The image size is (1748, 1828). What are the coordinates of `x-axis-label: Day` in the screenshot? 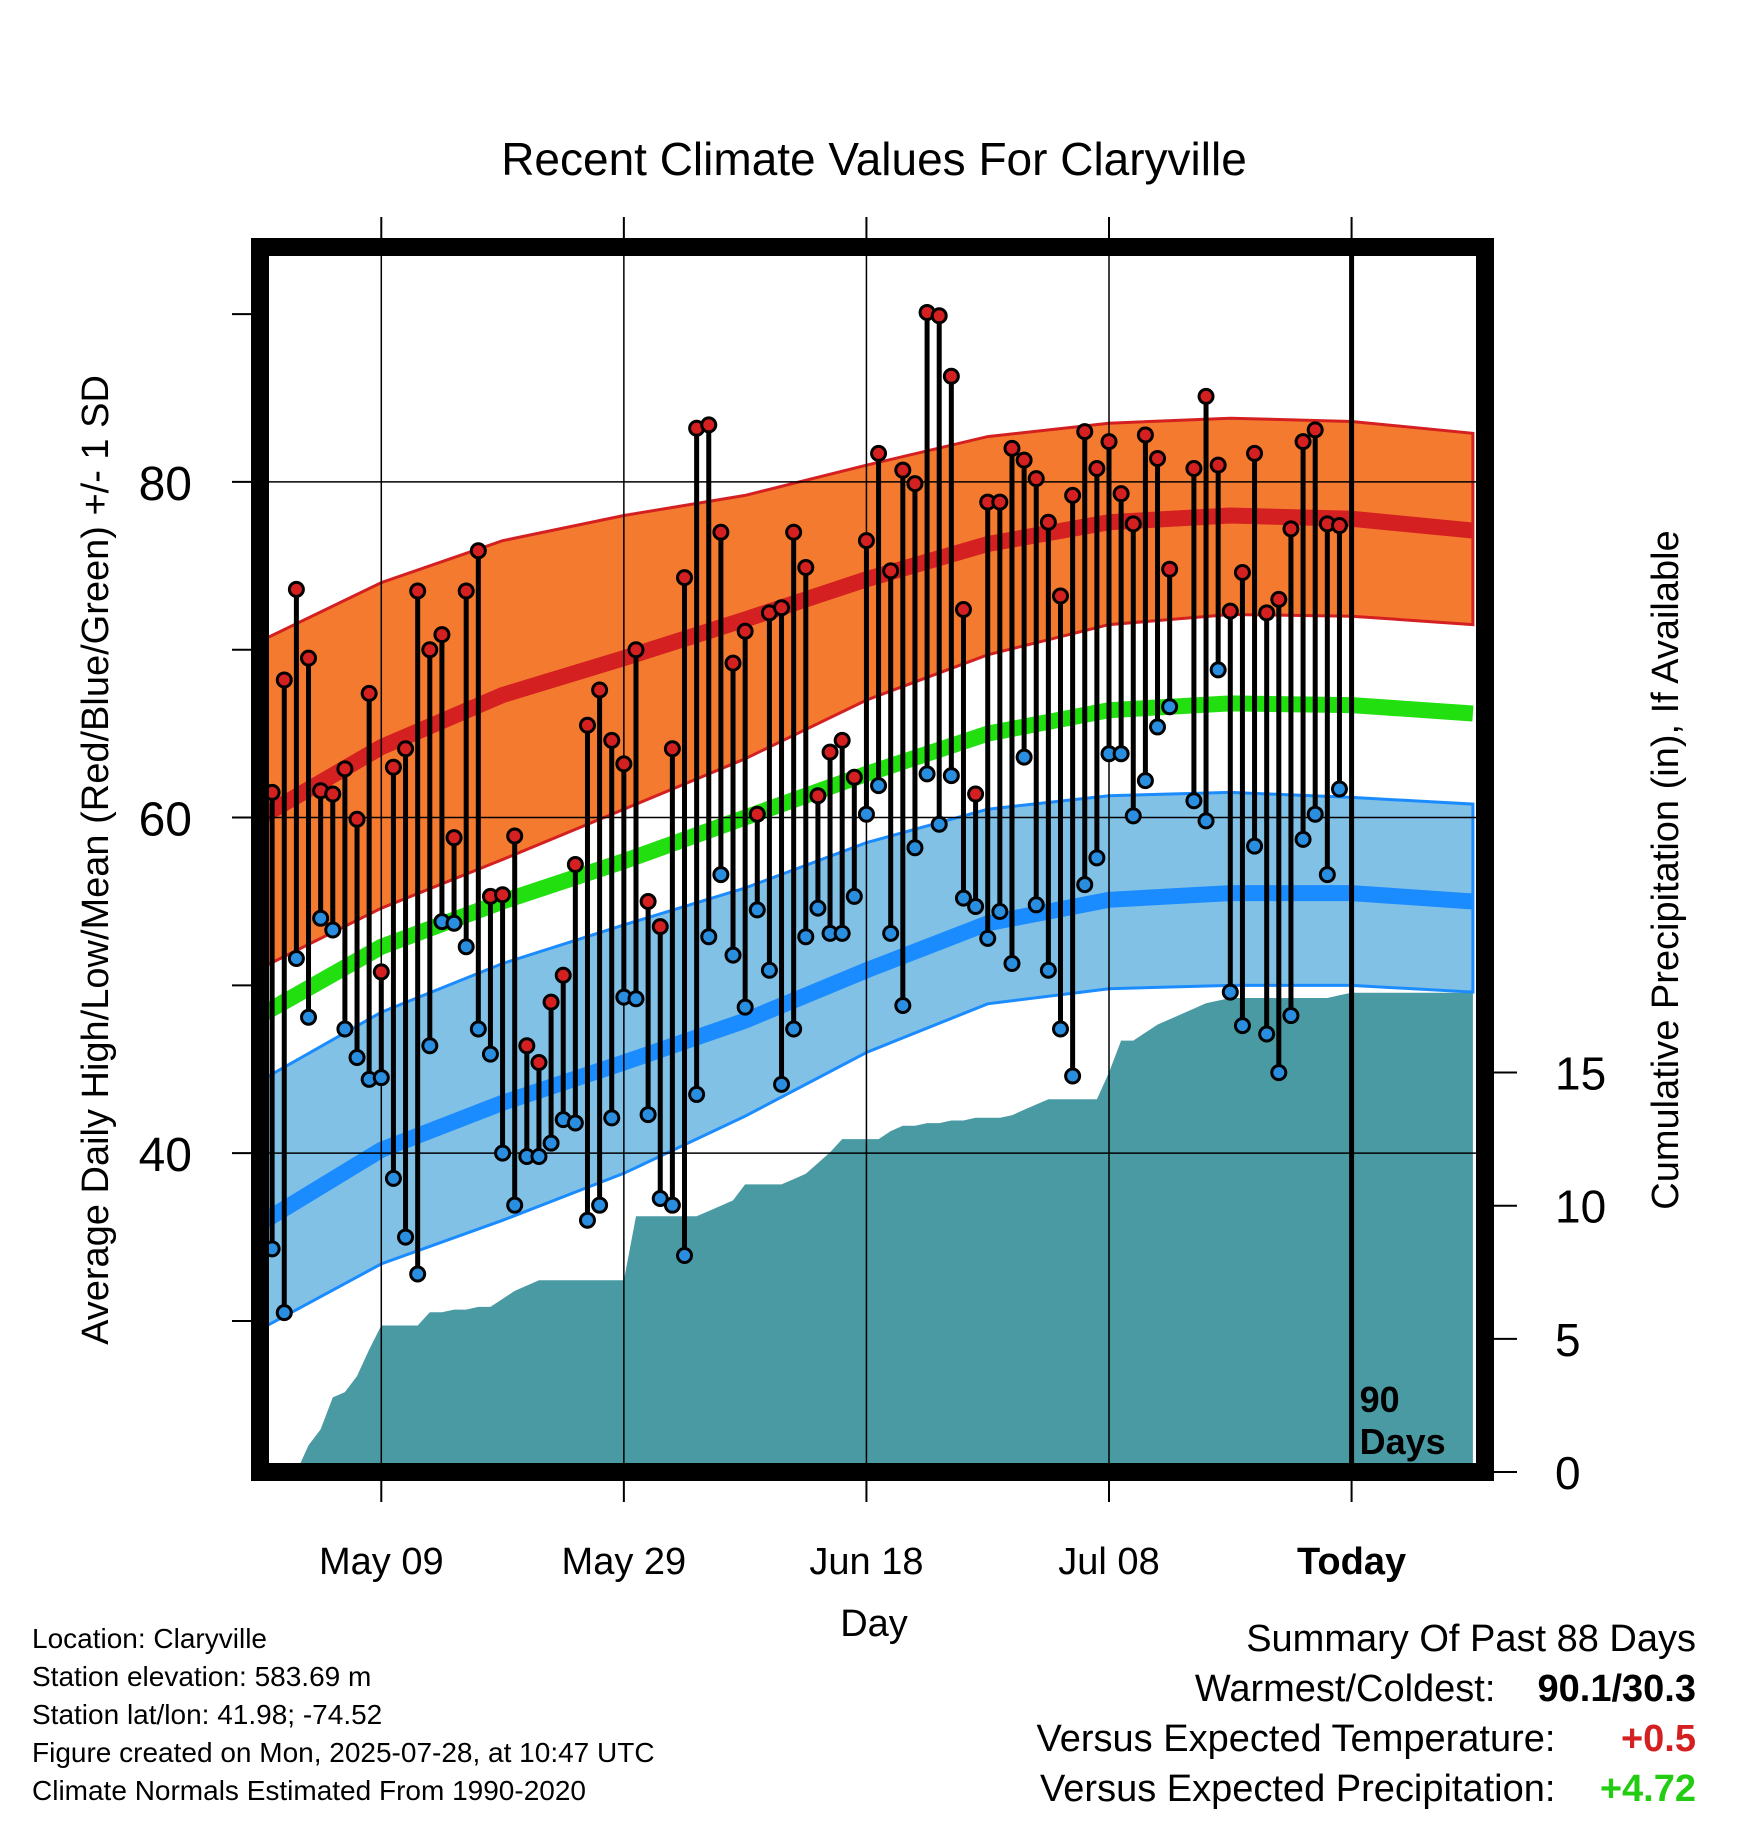 It's located at (874, 1624).